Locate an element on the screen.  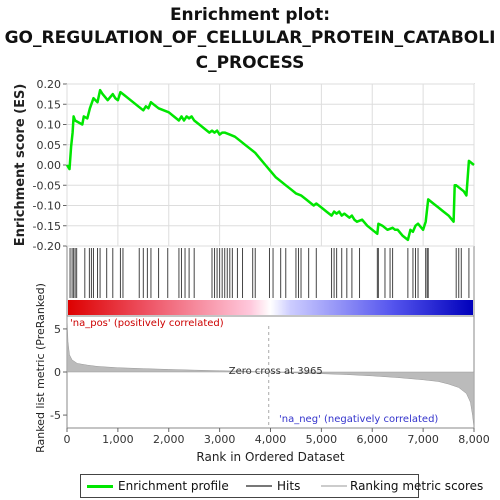
xtick-label: 1,000 is located at coordinates (118, 439).